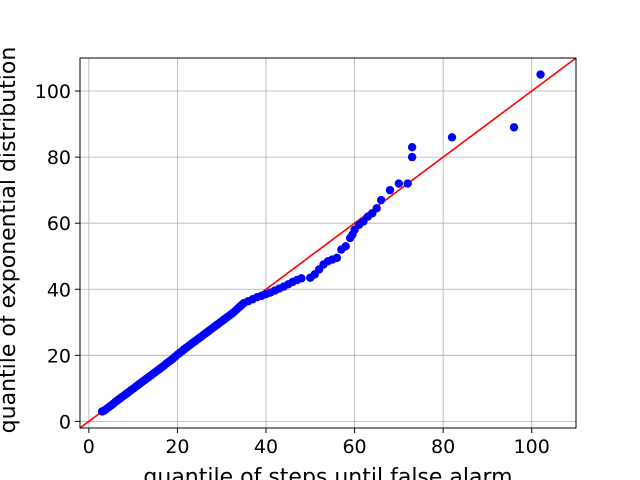 The height and width of the screenshot is (480, 640). I want to click on x-tick-label: 100, so click(532, 447).